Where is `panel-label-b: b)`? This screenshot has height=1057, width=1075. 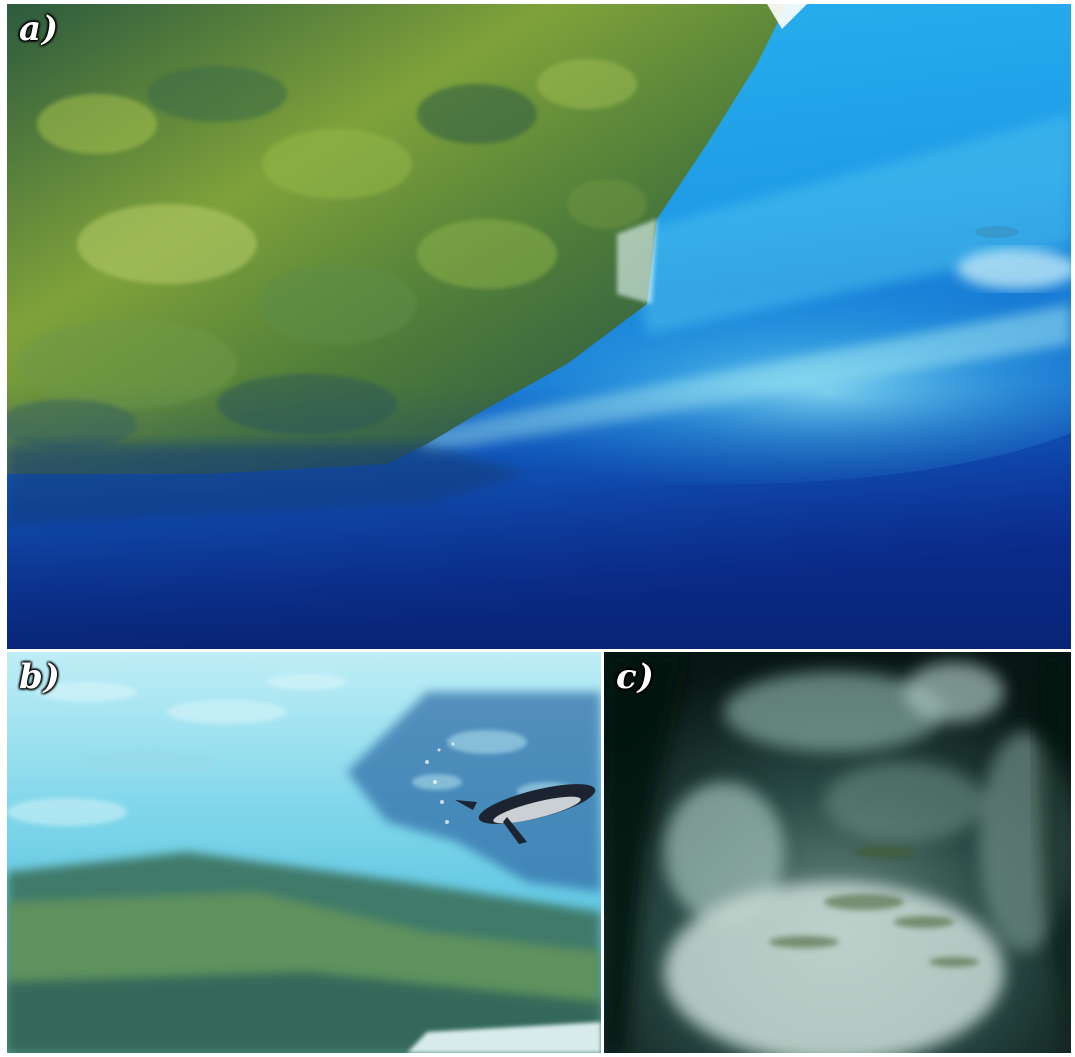 panel-label-b: b) is located at coordinates (40, 677).